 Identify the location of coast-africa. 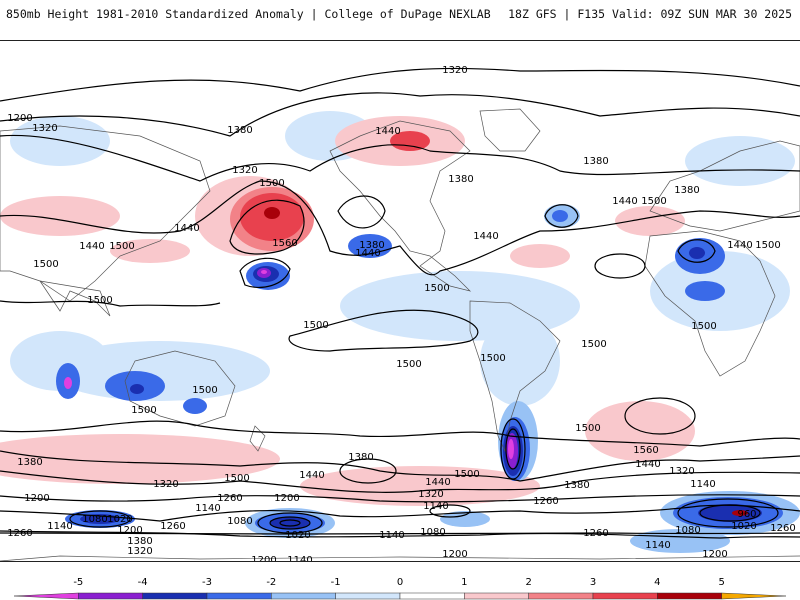
(710, 303).